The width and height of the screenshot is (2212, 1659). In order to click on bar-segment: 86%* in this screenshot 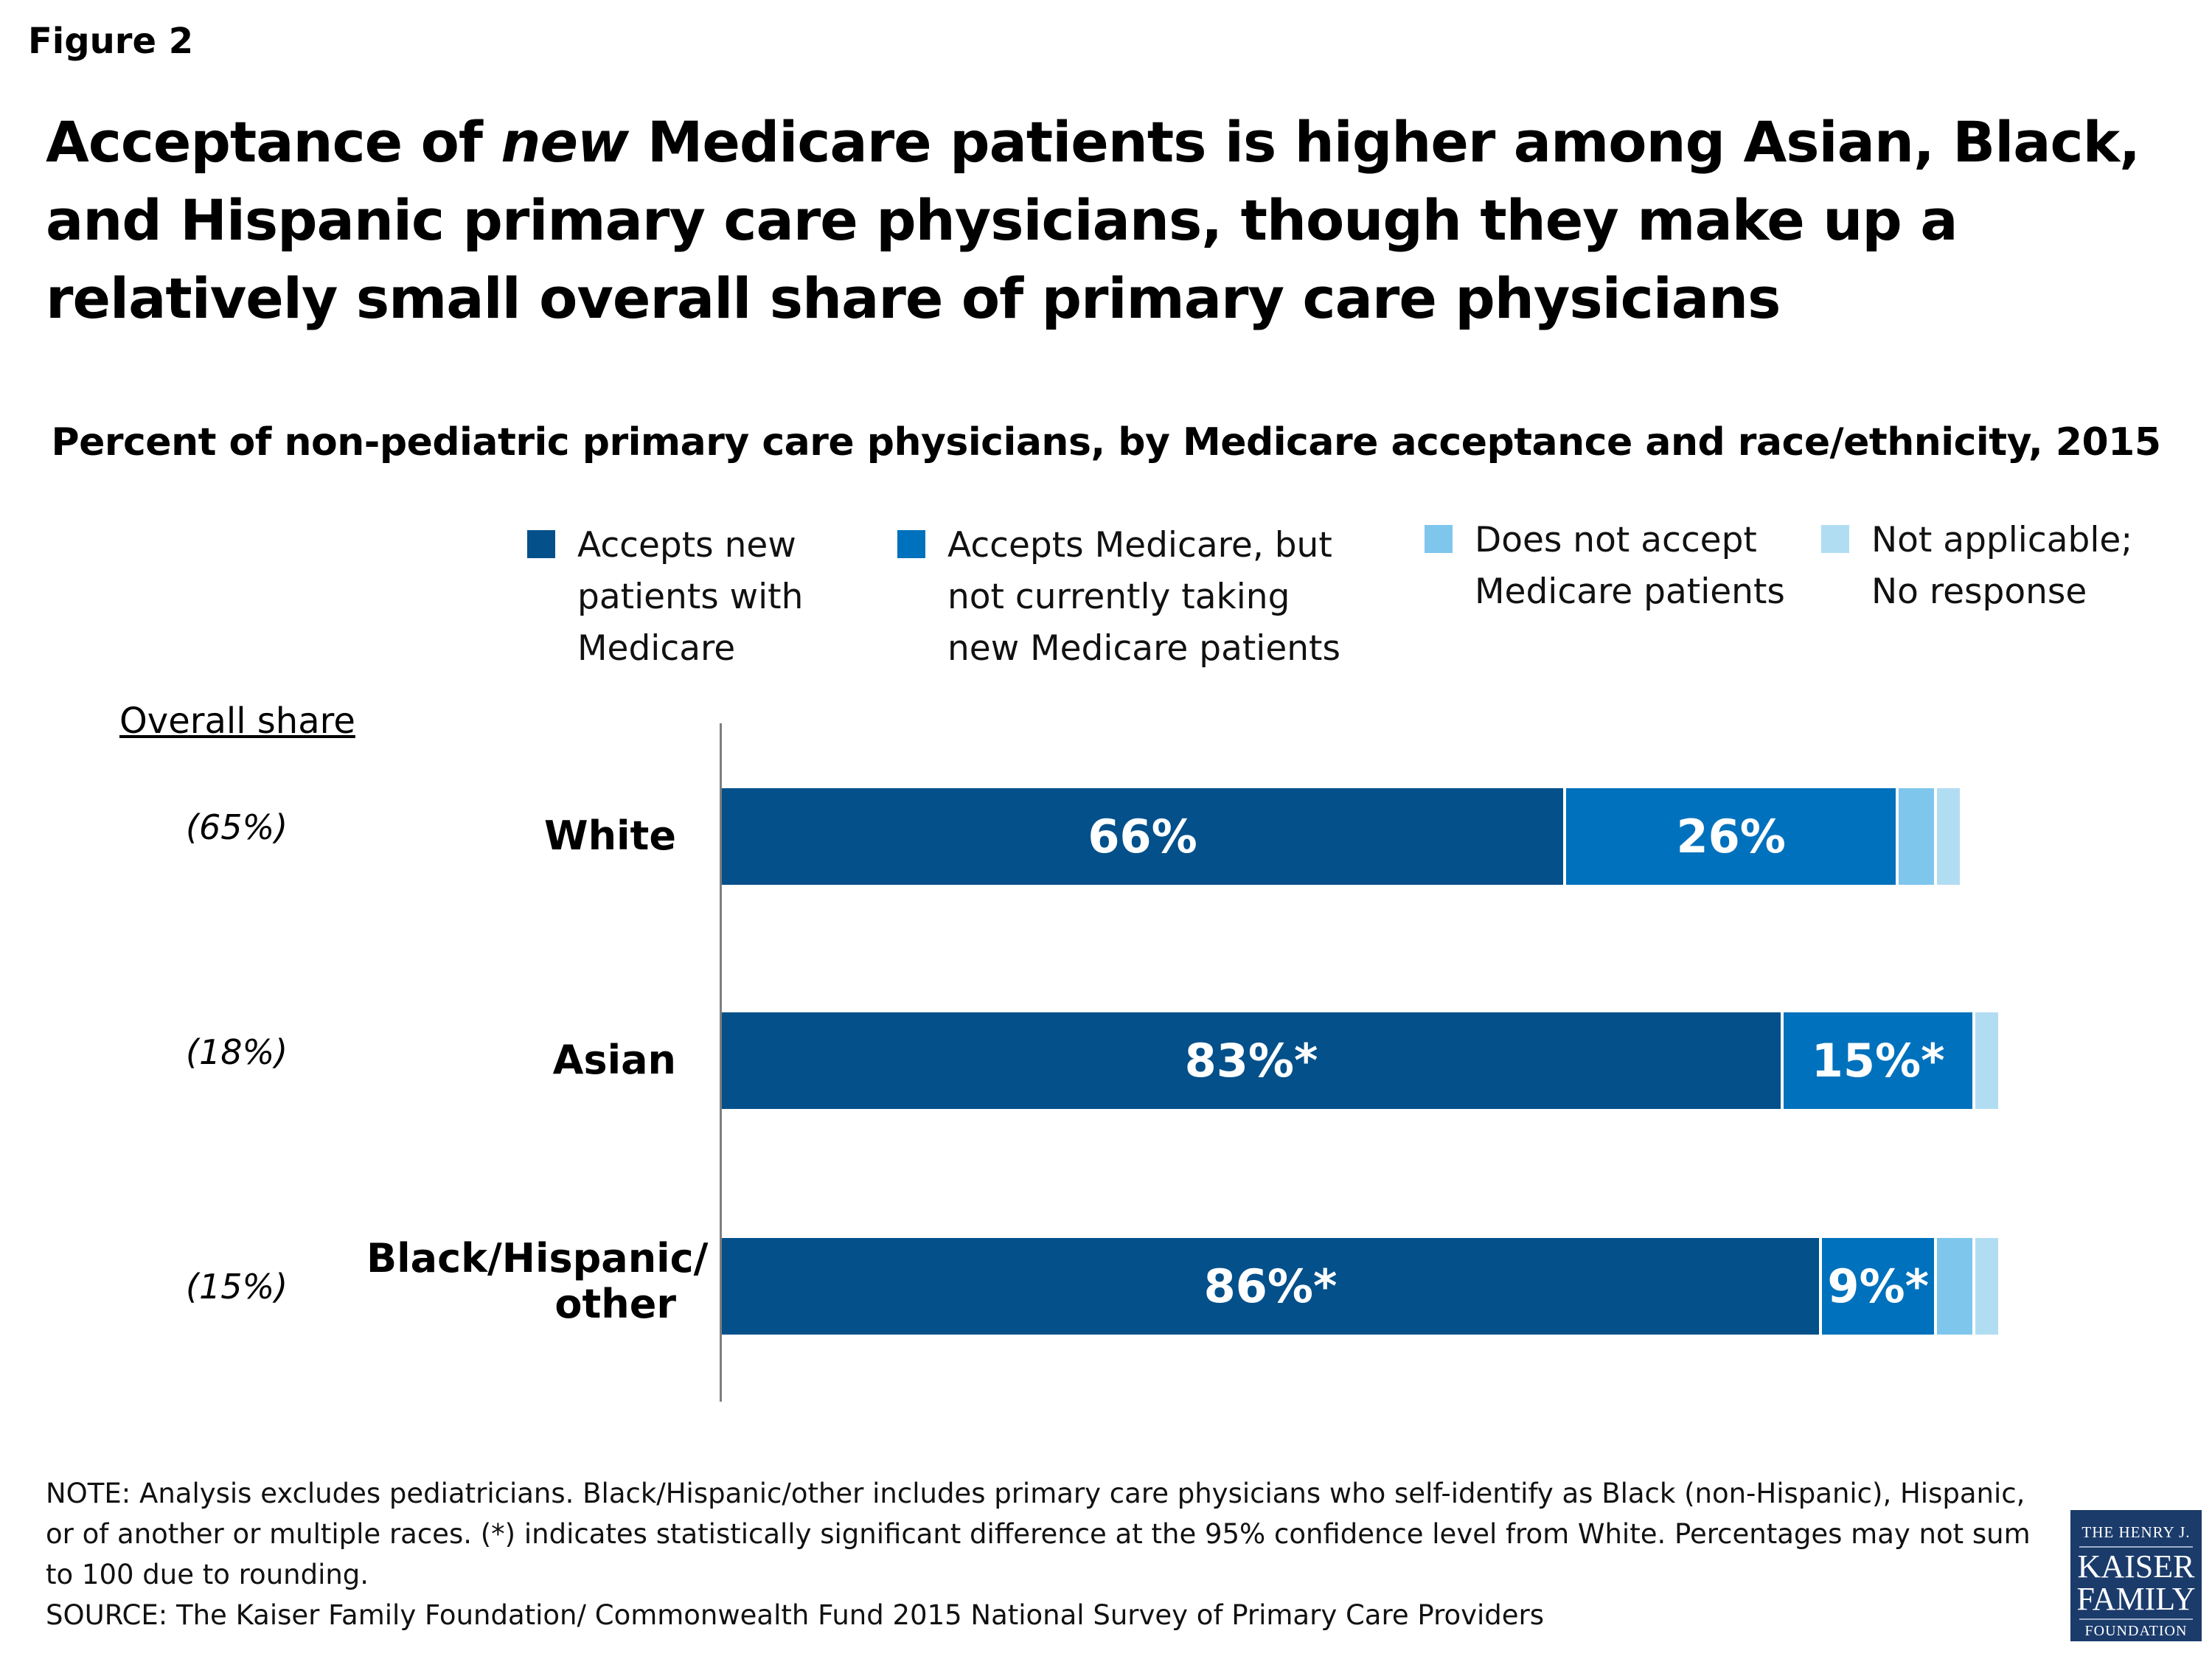, I will do `click(1271, 1286)`.